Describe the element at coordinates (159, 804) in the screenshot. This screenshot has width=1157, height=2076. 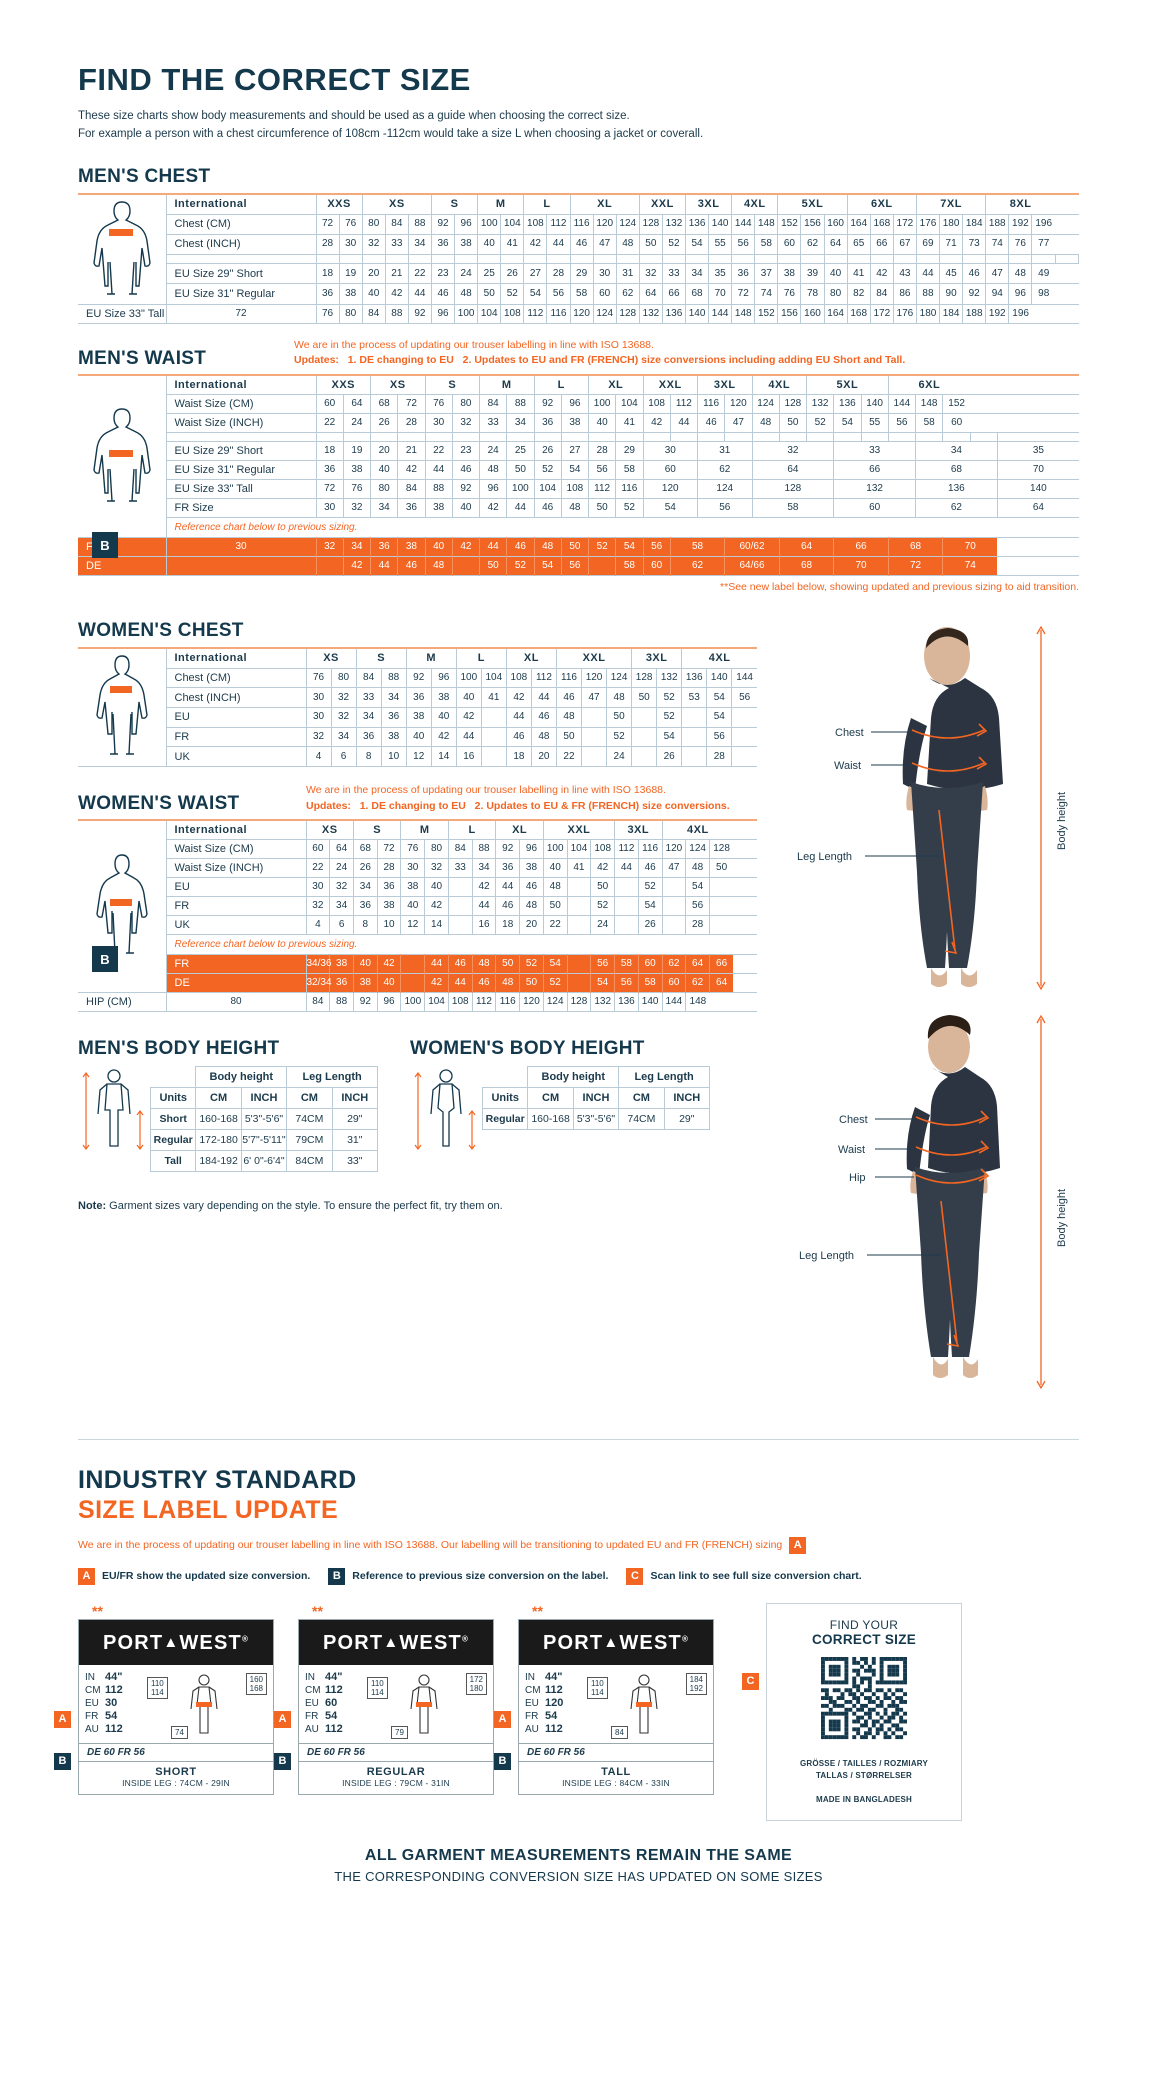
I see `womens-waist-title: WOMEN'S WAIST` at that location.